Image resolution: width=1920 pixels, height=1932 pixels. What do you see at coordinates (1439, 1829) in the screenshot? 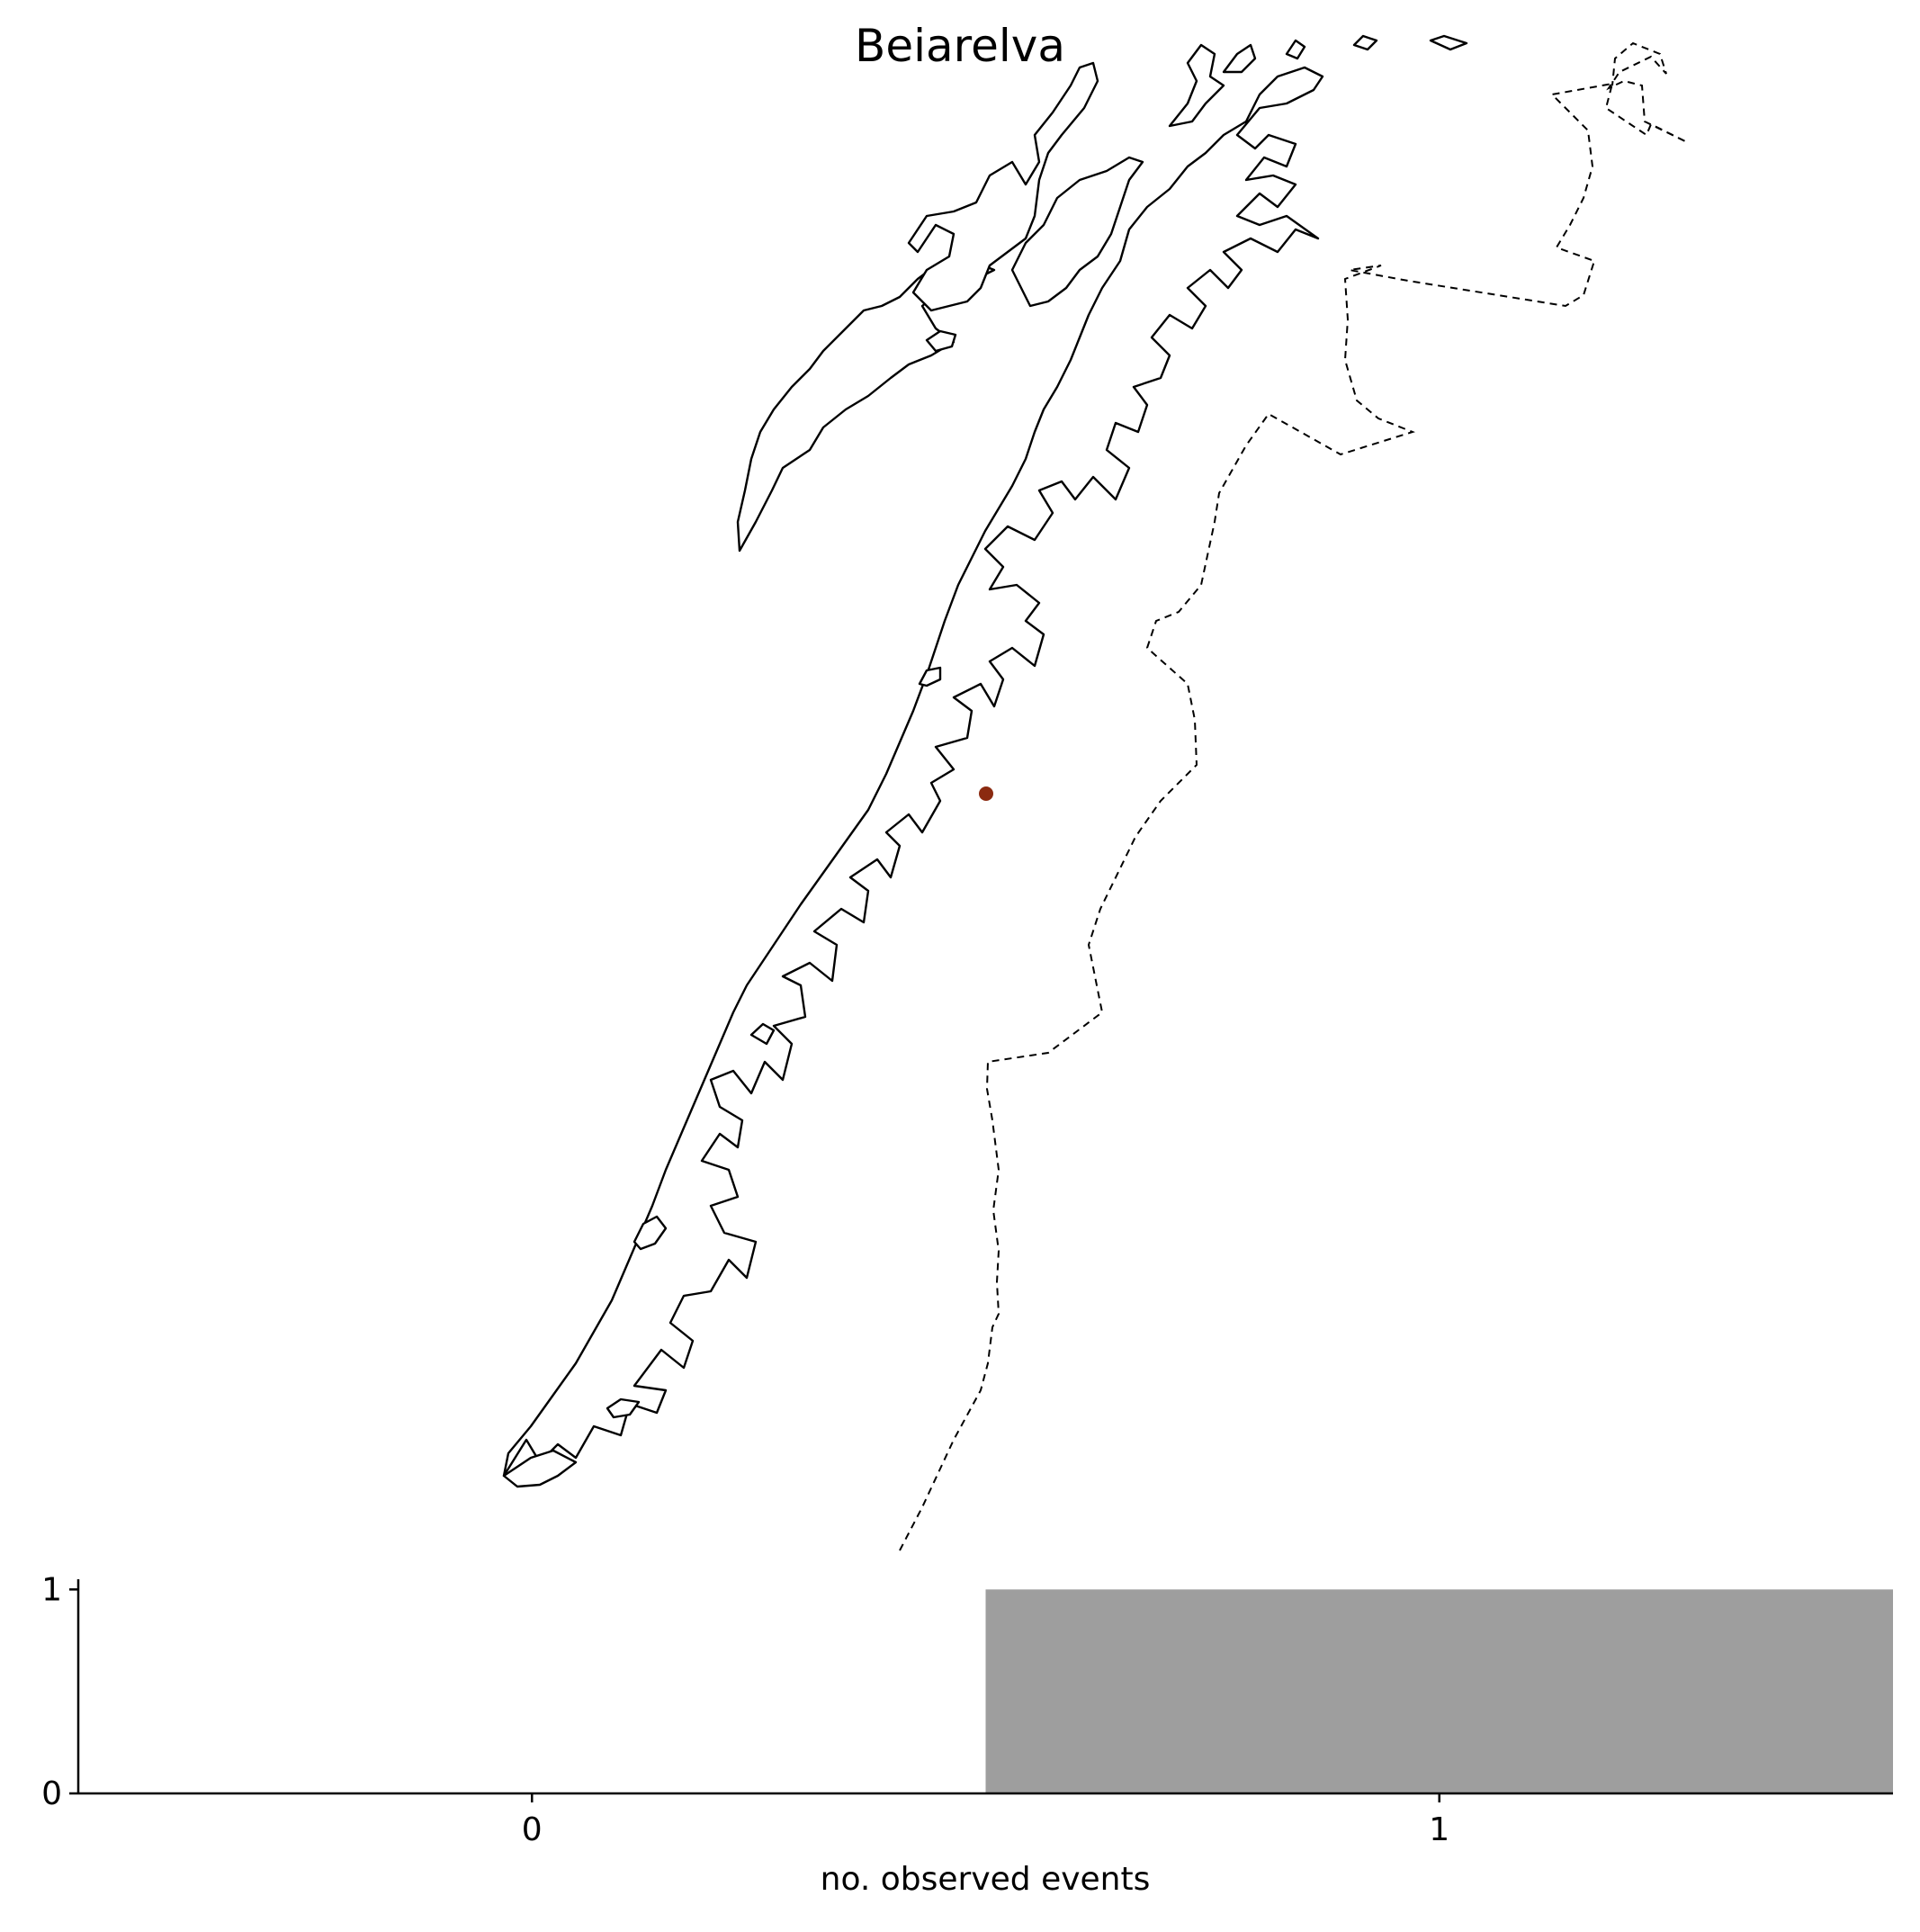
I see `x-tick-label-1: 1` at bounding box center [1439, 1829].